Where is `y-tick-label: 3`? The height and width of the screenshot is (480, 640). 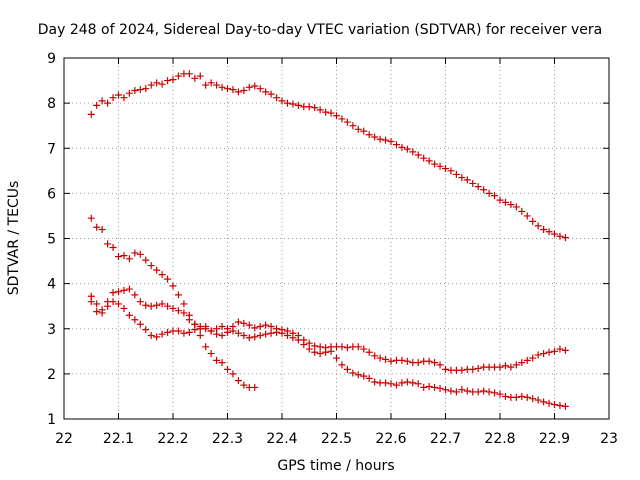 y-tick-label: 3 is located at coordinates (51, 330).